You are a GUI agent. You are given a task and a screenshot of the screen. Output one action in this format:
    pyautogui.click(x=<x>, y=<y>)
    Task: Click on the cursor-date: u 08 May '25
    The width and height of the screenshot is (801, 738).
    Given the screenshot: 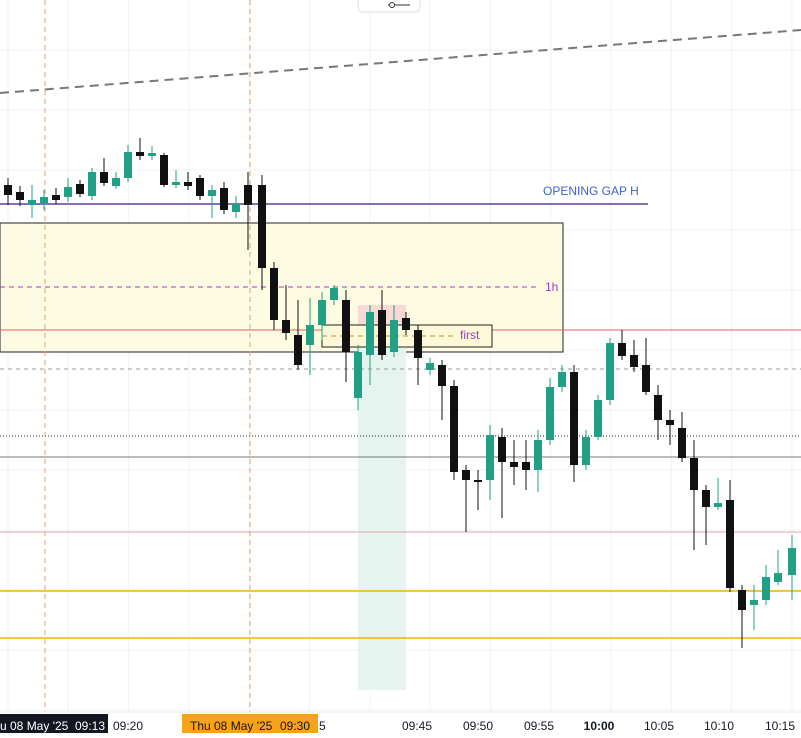 What is the action you would take?
    pyautogui.click(x=34, y=726)
    